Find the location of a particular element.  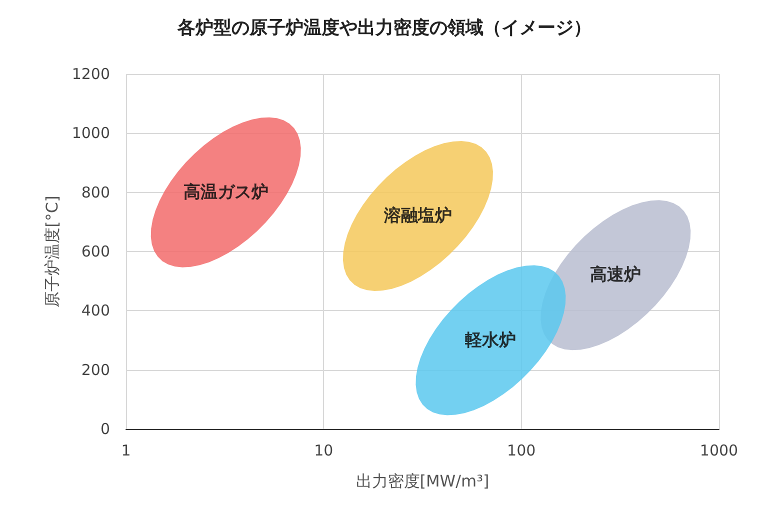

y-axis-title: 原子炉温度[°C] is located at coordinates (52, 252).